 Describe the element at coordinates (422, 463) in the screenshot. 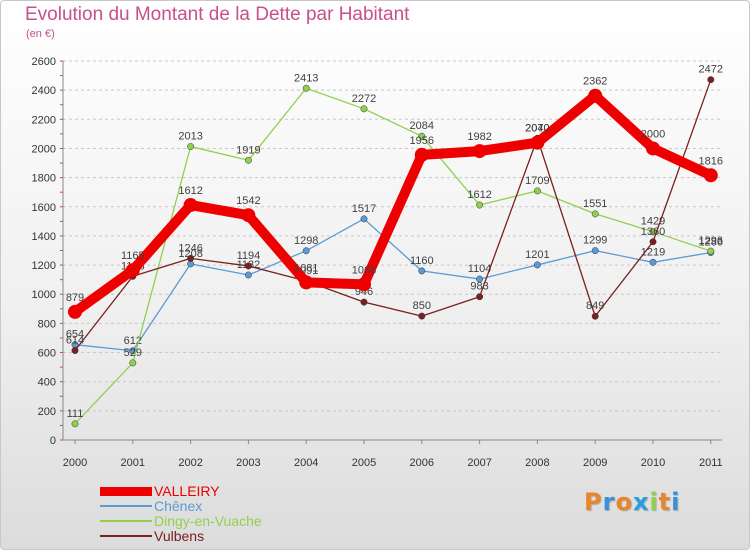

I see `x-tick-label: 2006` at that location.